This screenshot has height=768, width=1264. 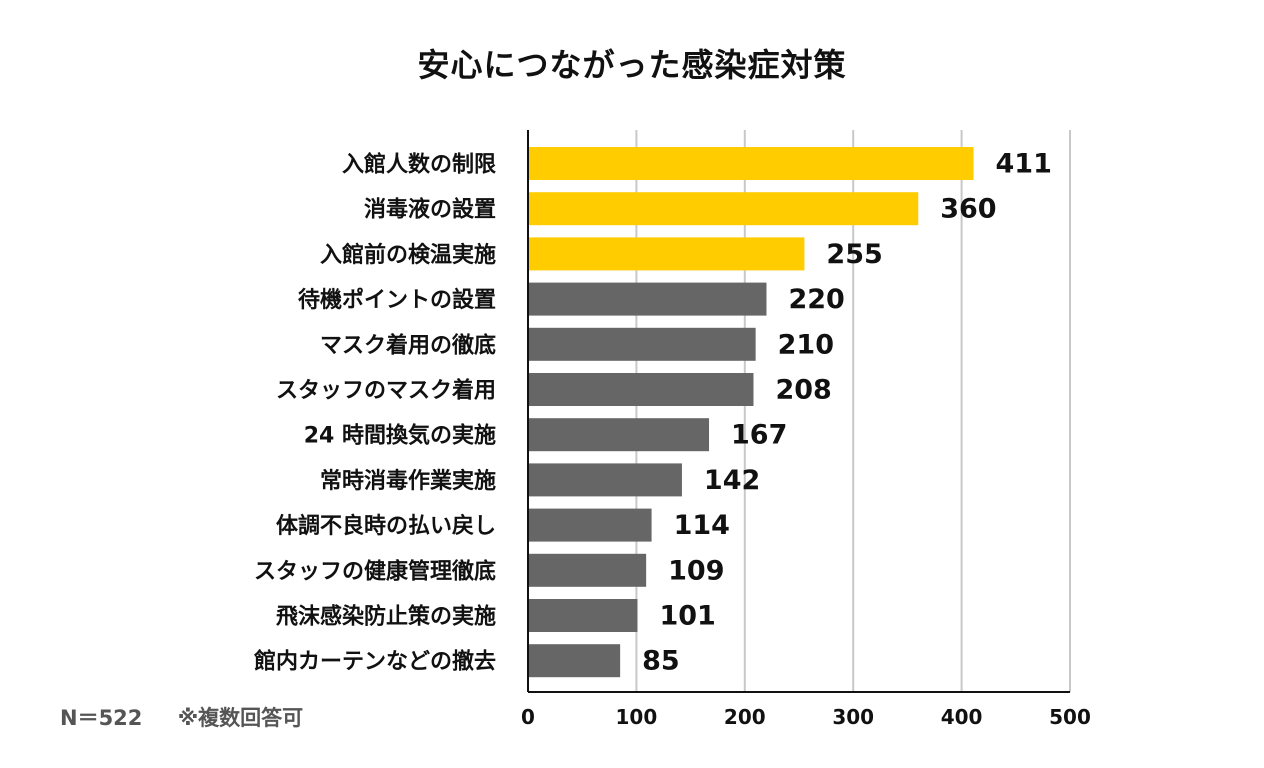 What do you see at coordinates (696, 570) in the screenshot?
I see `value-label: 109` at bounding box center [696, 570].